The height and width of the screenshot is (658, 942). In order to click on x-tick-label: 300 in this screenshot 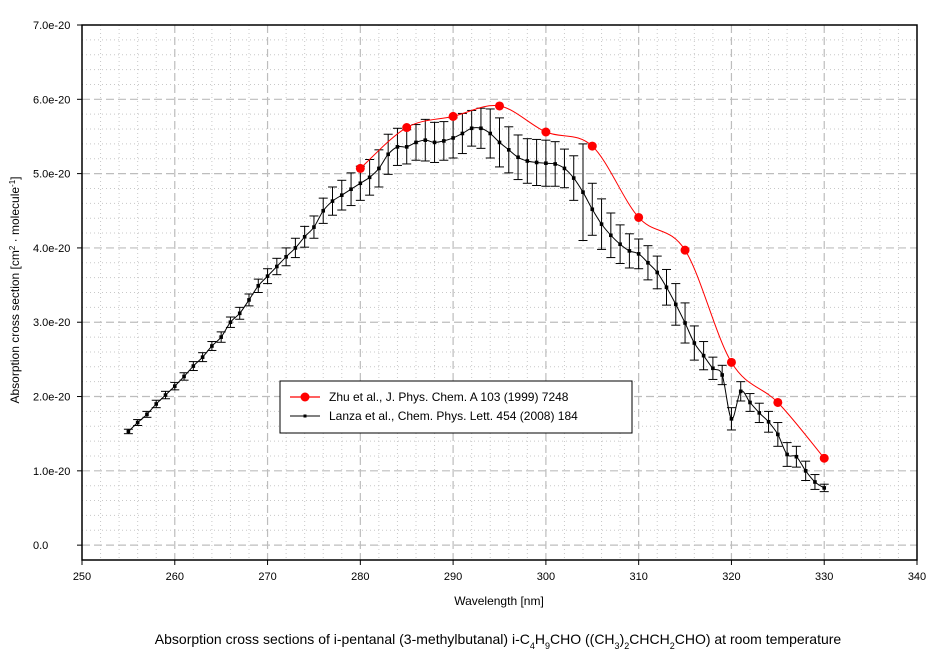, I will do `click(546, 577)`.